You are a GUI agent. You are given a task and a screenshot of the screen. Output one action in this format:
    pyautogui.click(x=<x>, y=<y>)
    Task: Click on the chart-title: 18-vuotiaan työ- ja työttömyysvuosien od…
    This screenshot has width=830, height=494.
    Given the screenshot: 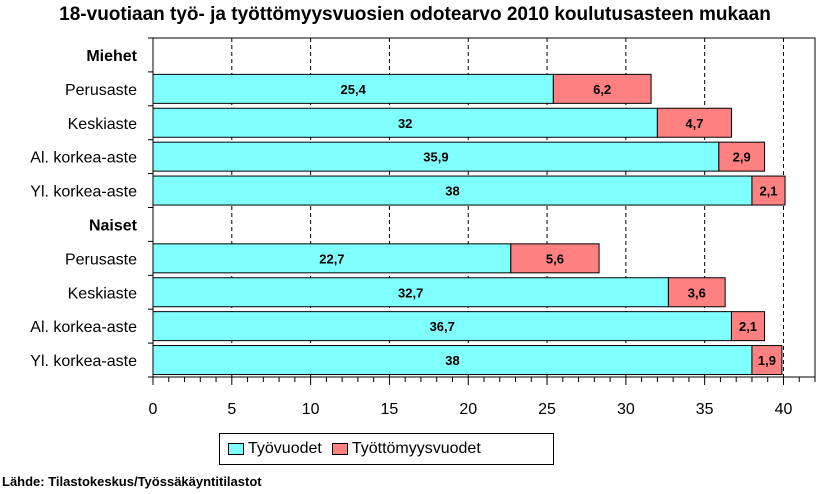 What is the action you would take?
    pyautogui.click(x=415, y=14)
    